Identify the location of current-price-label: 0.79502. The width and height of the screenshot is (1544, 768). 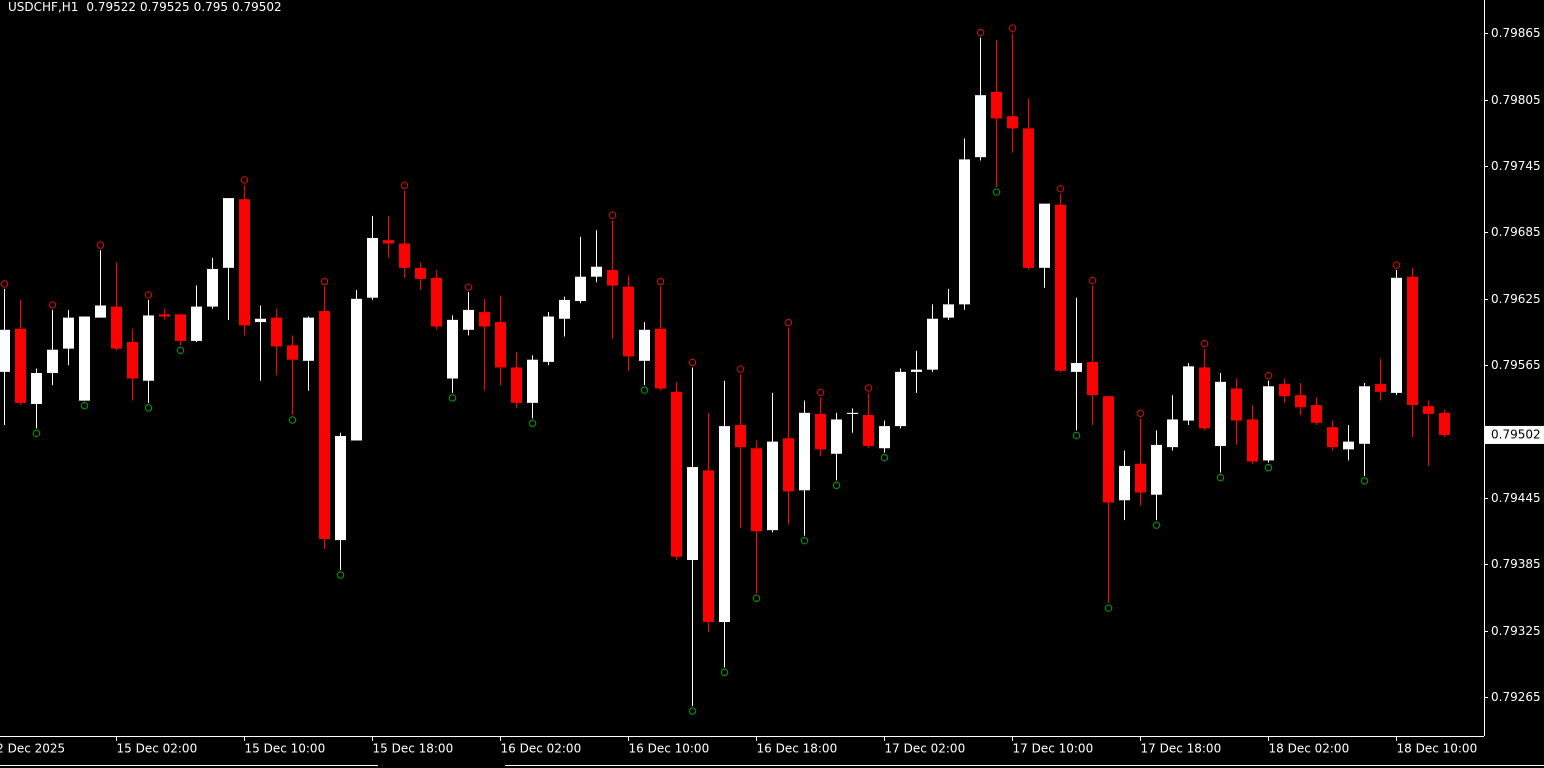
(1516, 434).